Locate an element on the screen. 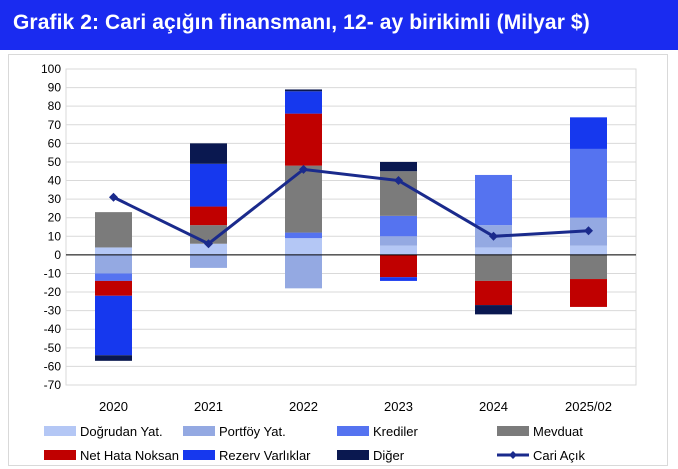 The height and width of the screenshot is (469, 678). y-tick-label: 100 is located at coordinates (51, 69).